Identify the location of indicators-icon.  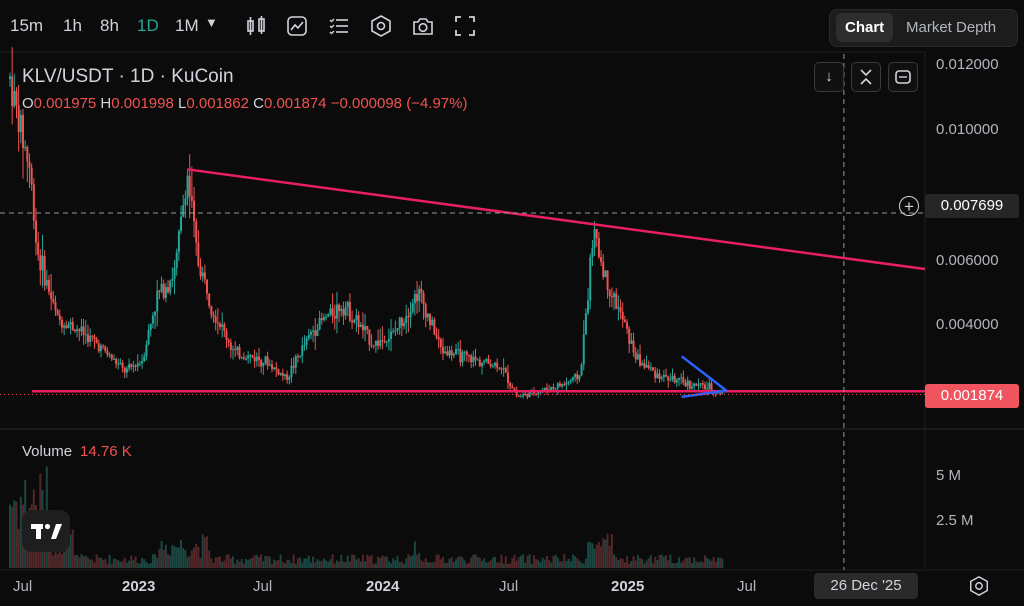
(256, 26).